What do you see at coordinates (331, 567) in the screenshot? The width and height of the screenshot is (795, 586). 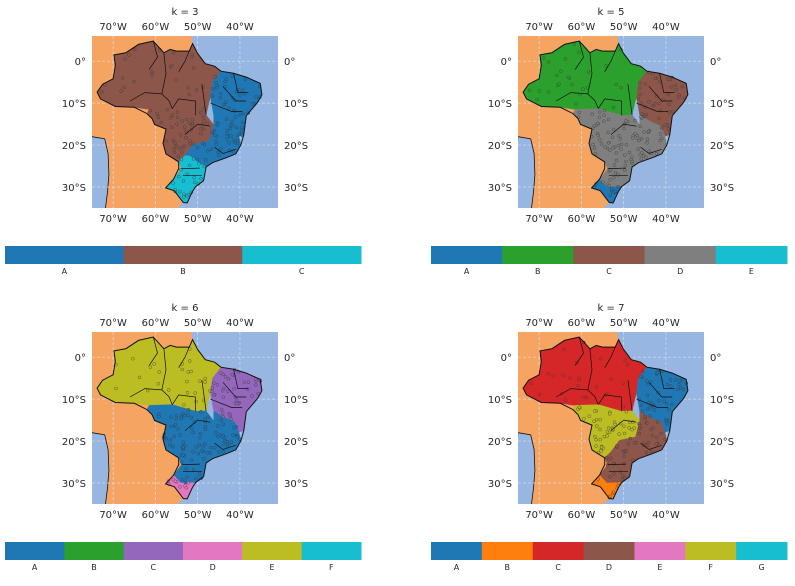 I see `legend-label: F` at bounding box center [331, 567].